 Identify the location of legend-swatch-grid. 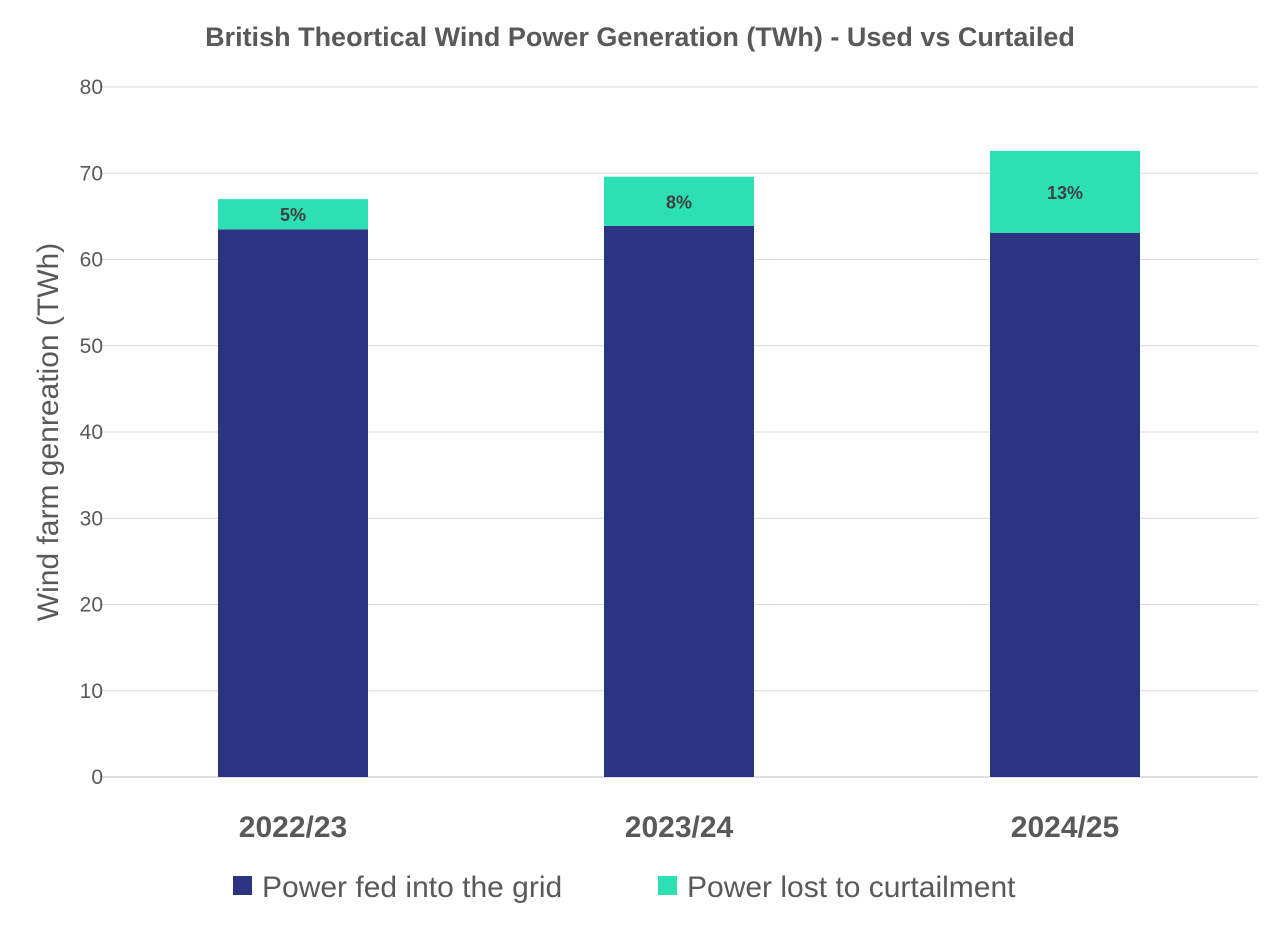
(242, 885).